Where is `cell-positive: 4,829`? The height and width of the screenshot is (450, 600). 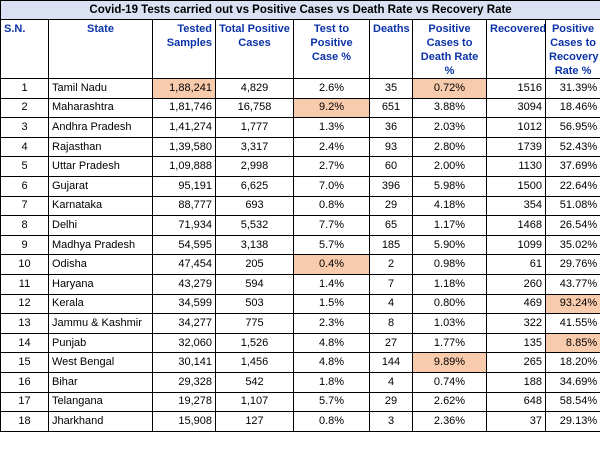
cell-positive: 4,829 is located at coordinates (254, 88).